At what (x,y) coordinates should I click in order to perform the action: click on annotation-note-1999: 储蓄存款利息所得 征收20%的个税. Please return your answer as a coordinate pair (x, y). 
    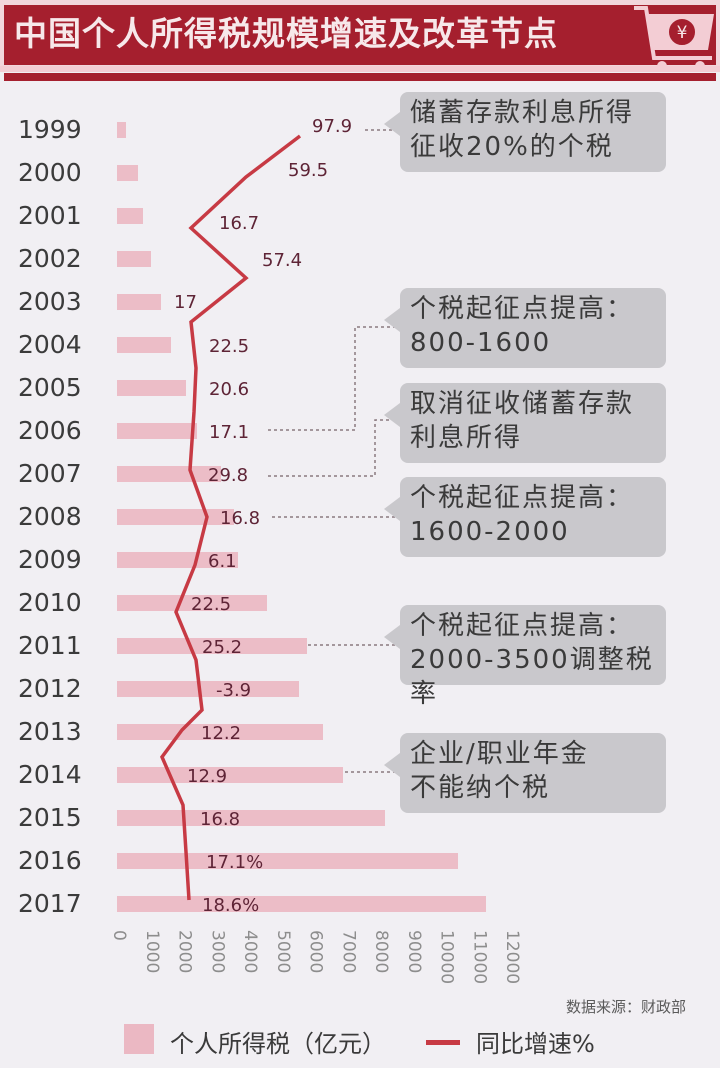
    Looking at the image, I should click on (525, 132).